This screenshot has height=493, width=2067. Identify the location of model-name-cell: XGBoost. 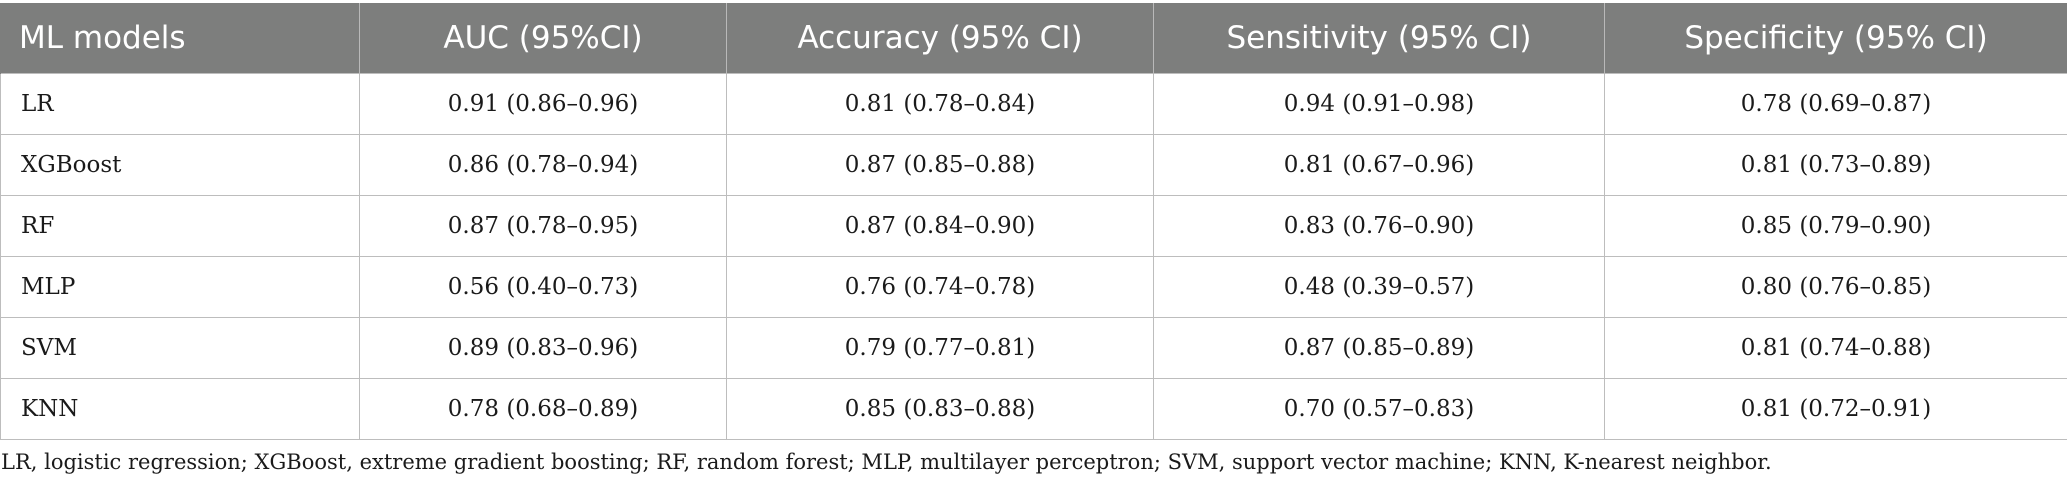
(180, 165).